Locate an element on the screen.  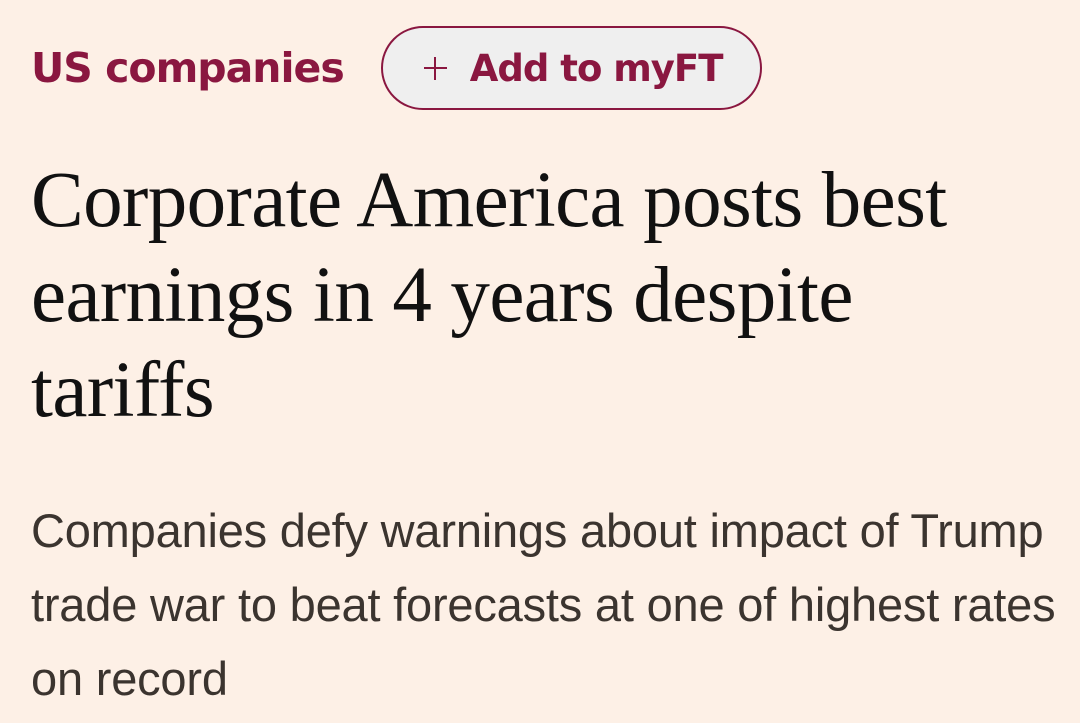
add-to-myft-label: Add to myFT is located at coordinates (596, 68).